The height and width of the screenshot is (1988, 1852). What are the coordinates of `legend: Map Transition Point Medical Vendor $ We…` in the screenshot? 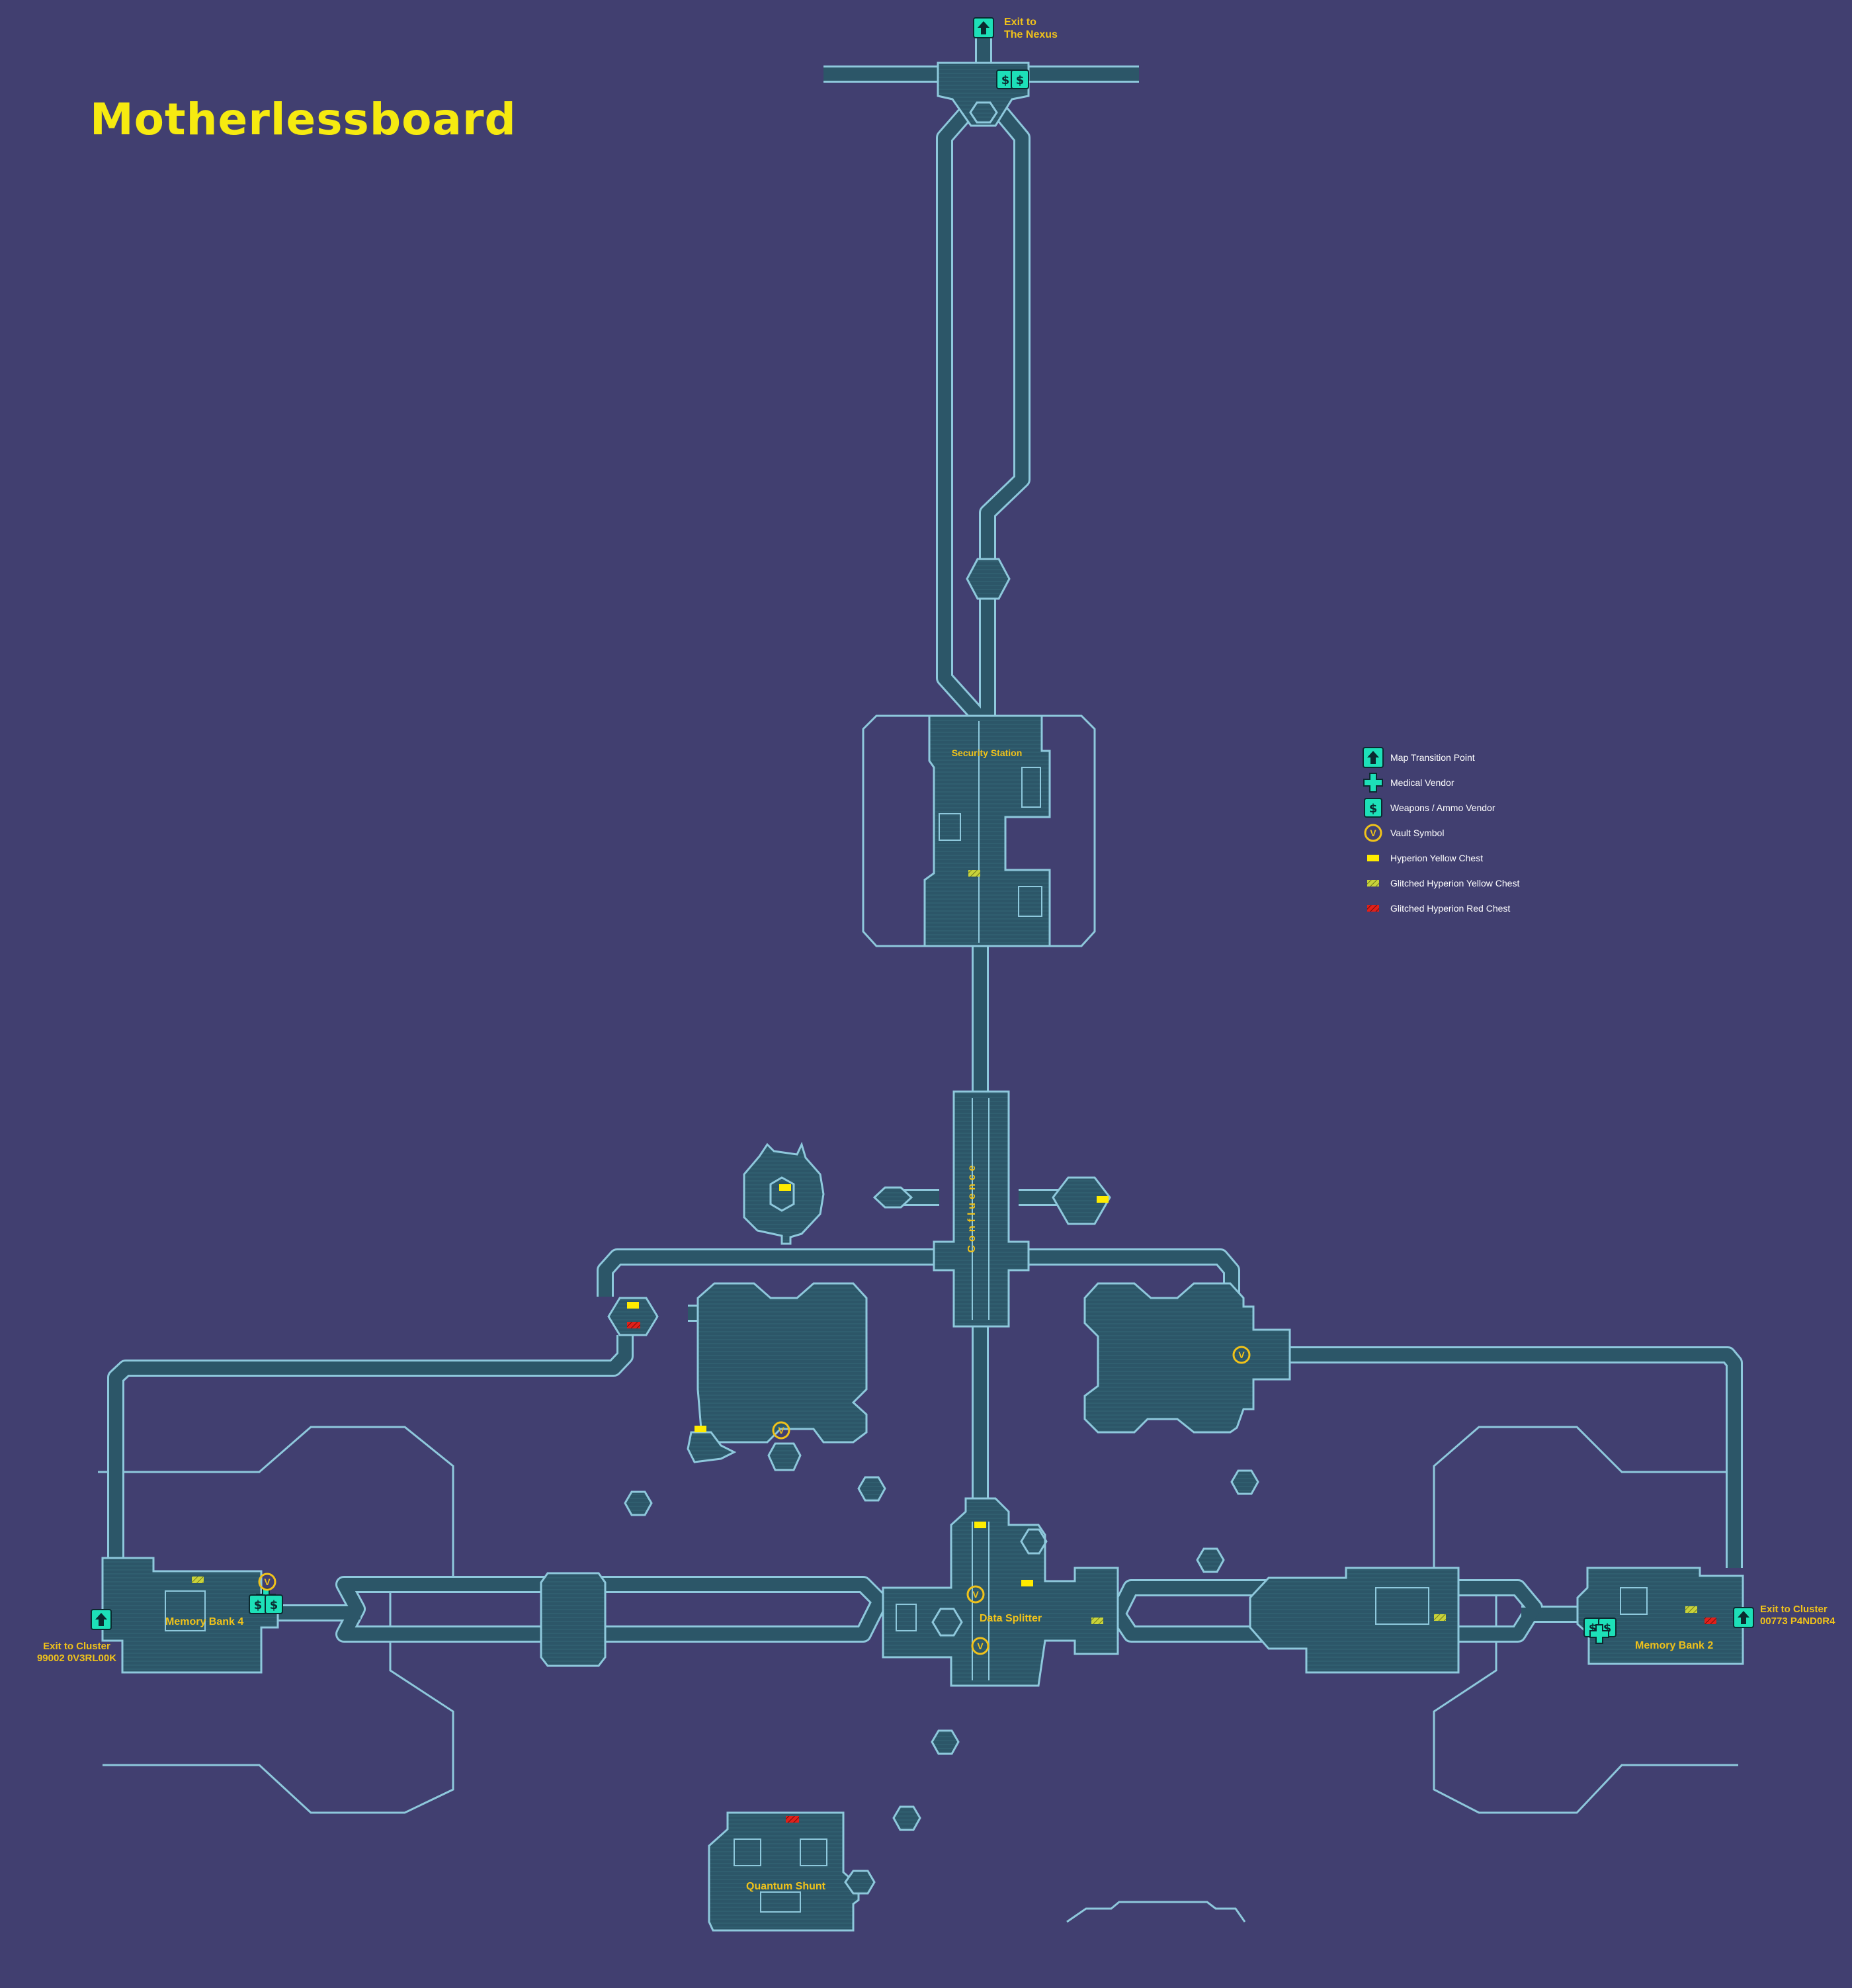 It's located at (1440, 833).